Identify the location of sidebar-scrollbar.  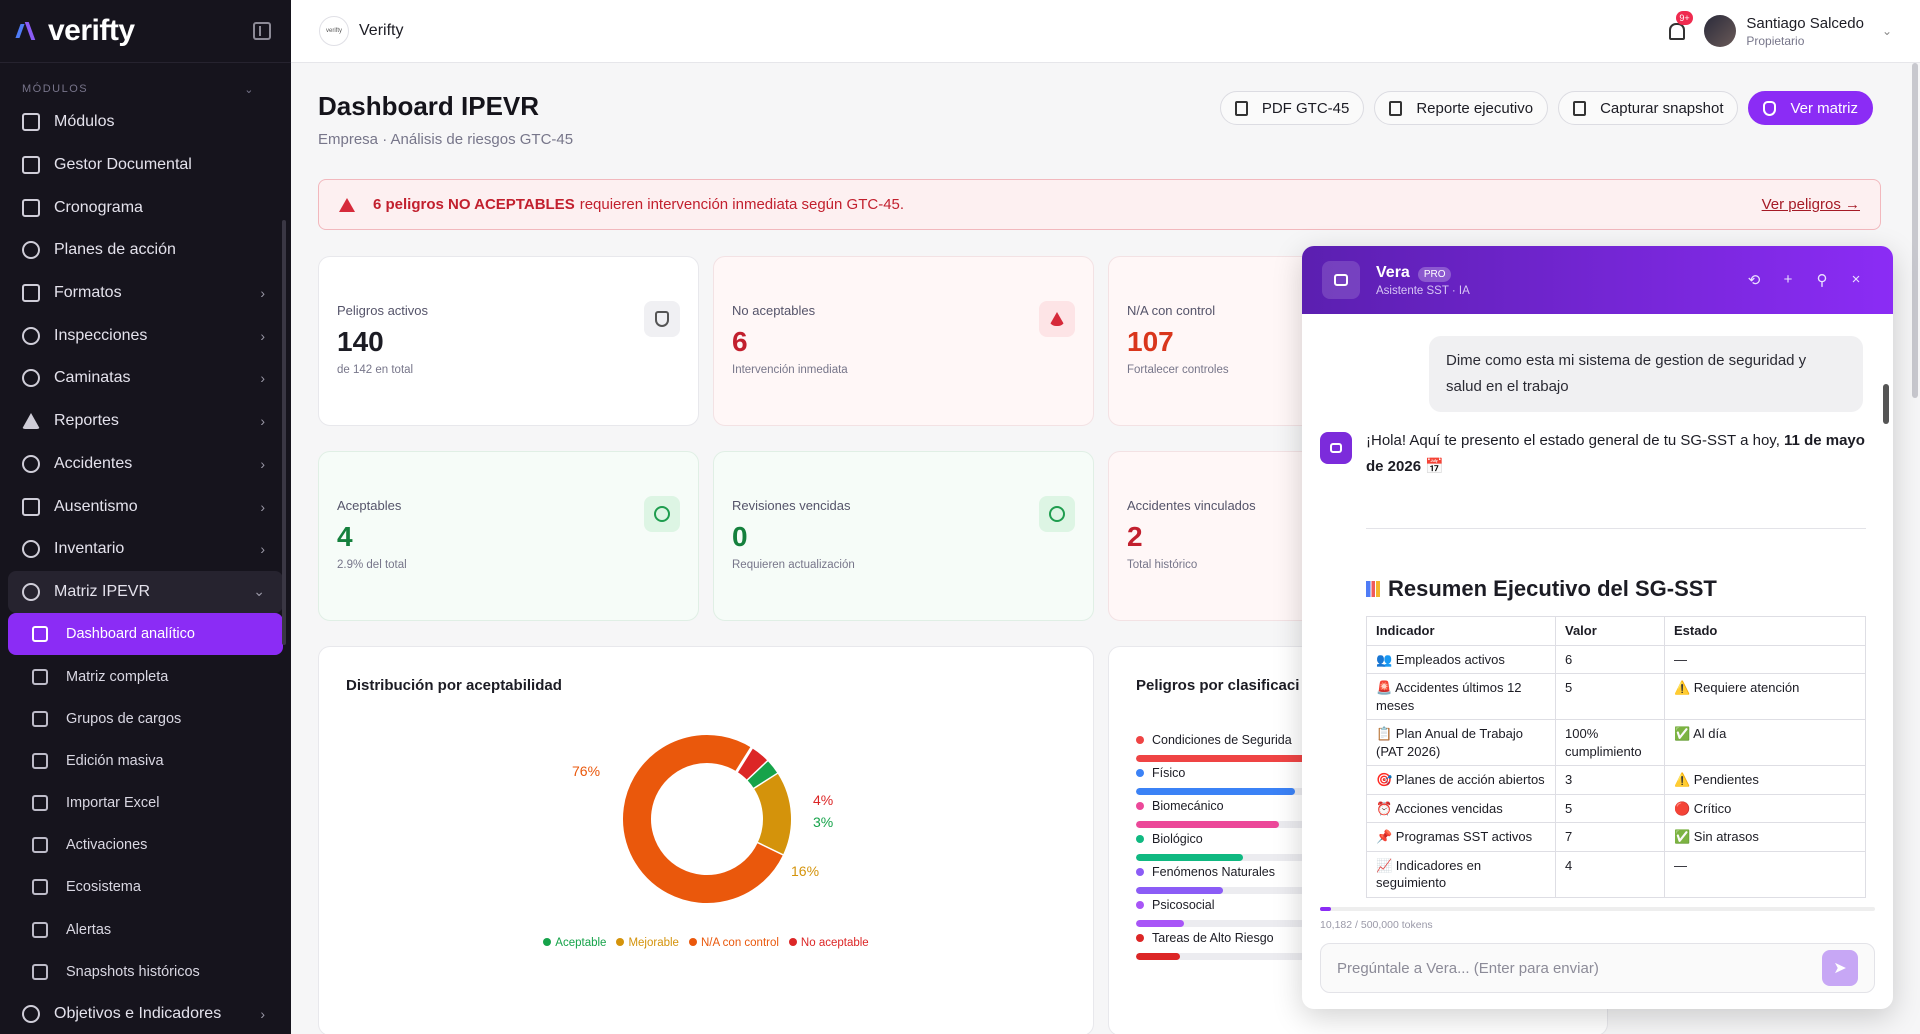
(284, 432).